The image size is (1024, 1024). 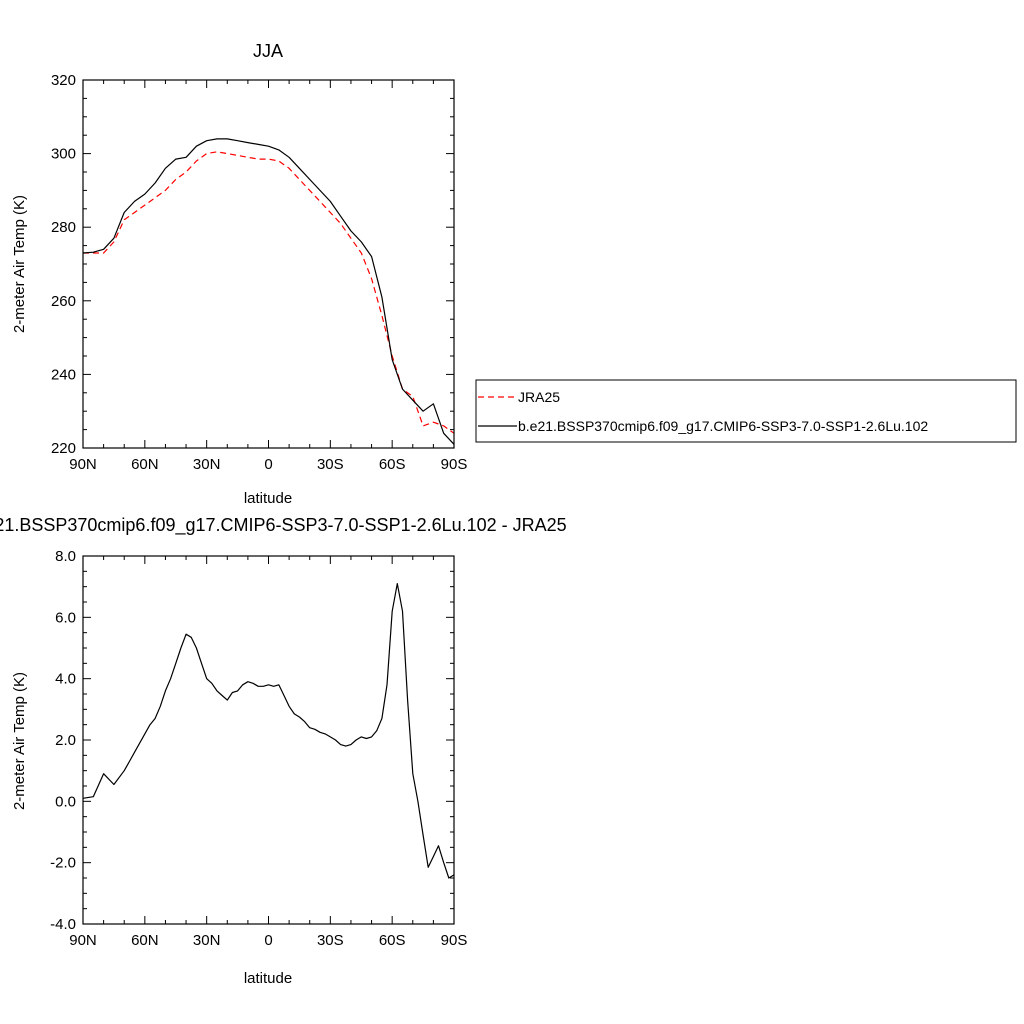 What do you see at coordinates (330, 940) in the screenshot?
I see `bottom-x-tick-label: 30S` at bounding box center [330, 940].